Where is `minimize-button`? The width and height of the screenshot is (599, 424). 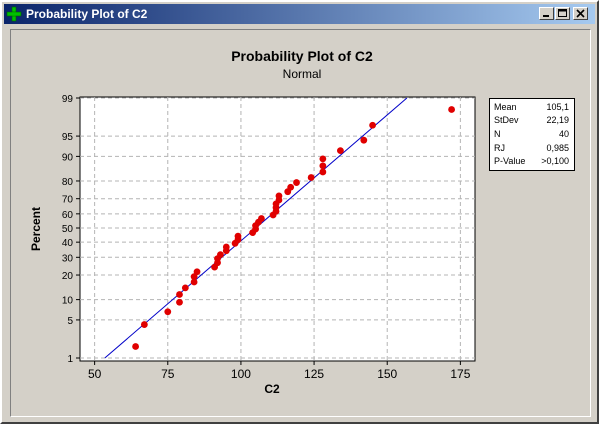 minimize-button is located at coordinates (546, 13).